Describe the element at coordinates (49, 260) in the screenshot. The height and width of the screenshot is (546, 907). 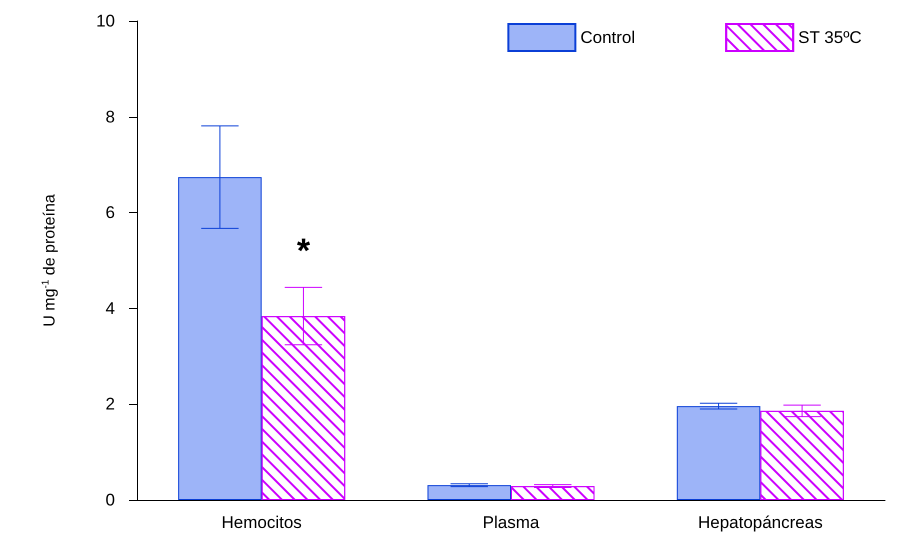
I see `y-axis-title: U mg-1 de proteína` at that location.